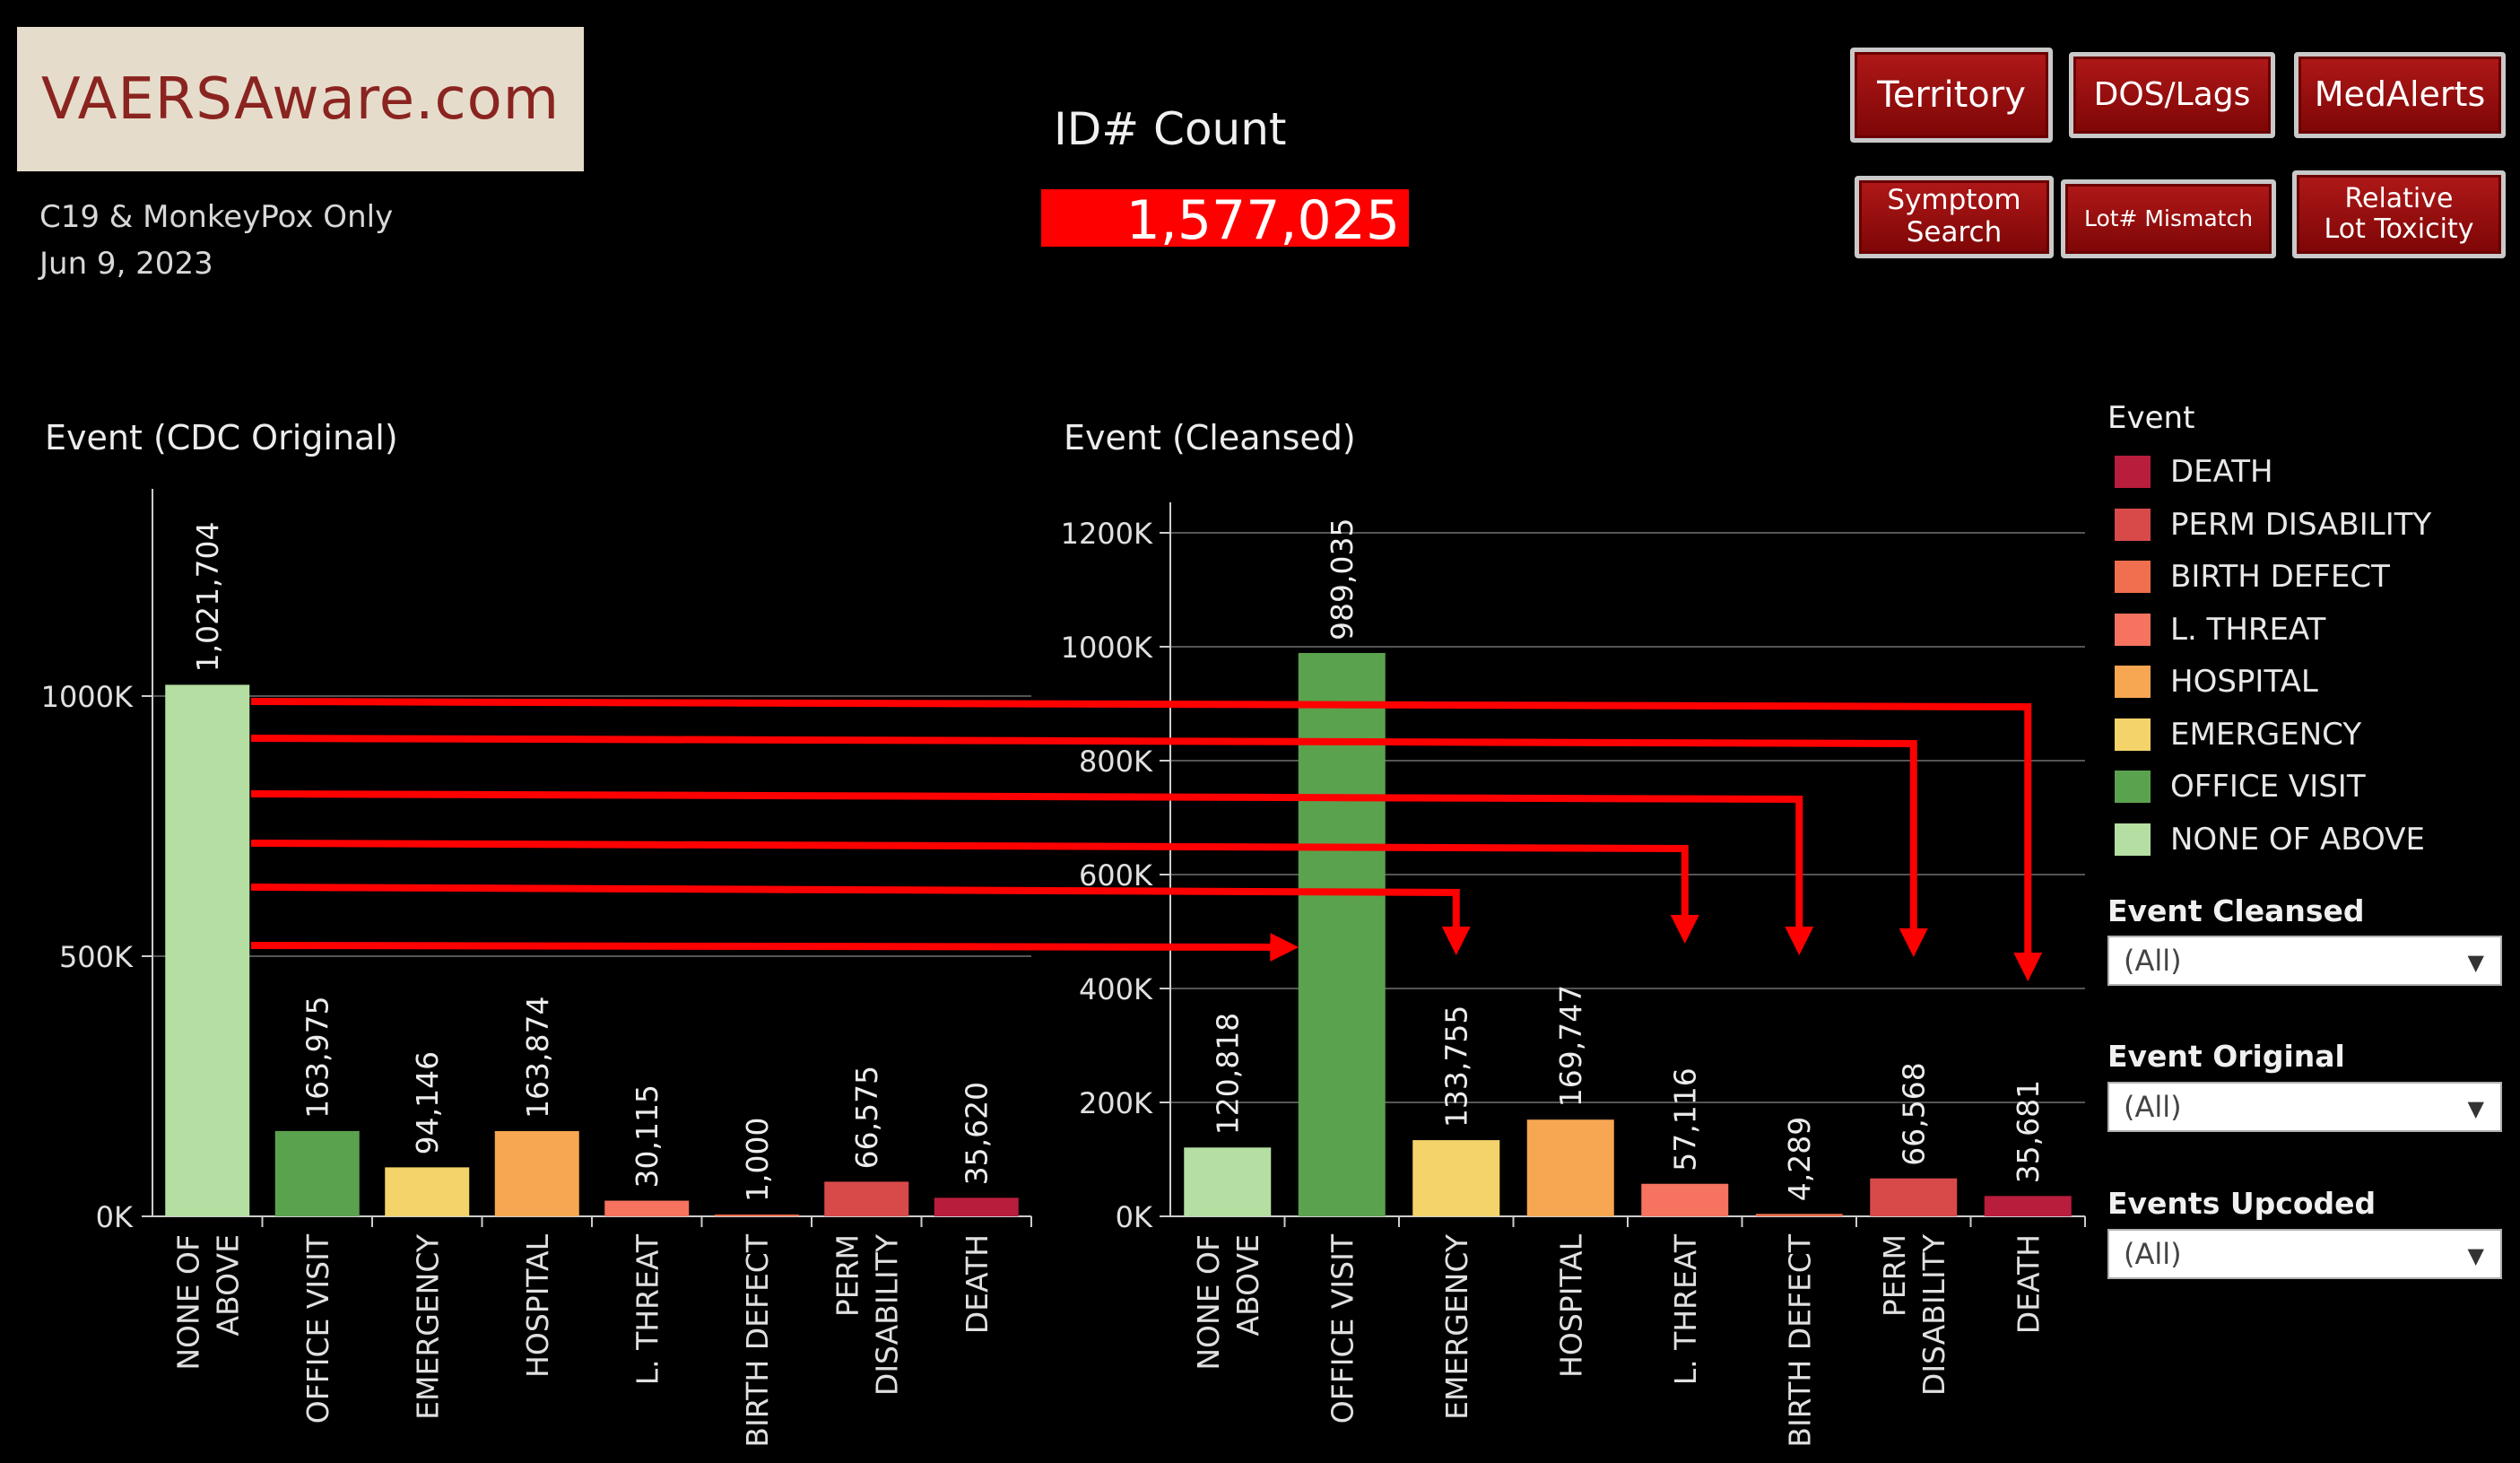 Image resolution: width=2520 pixels, height=1463 pixels. What do you see at coordinates (1228, 1074) in the screenshot?
I see `data-label: 120,818` at bounding box center [1228, 1074].